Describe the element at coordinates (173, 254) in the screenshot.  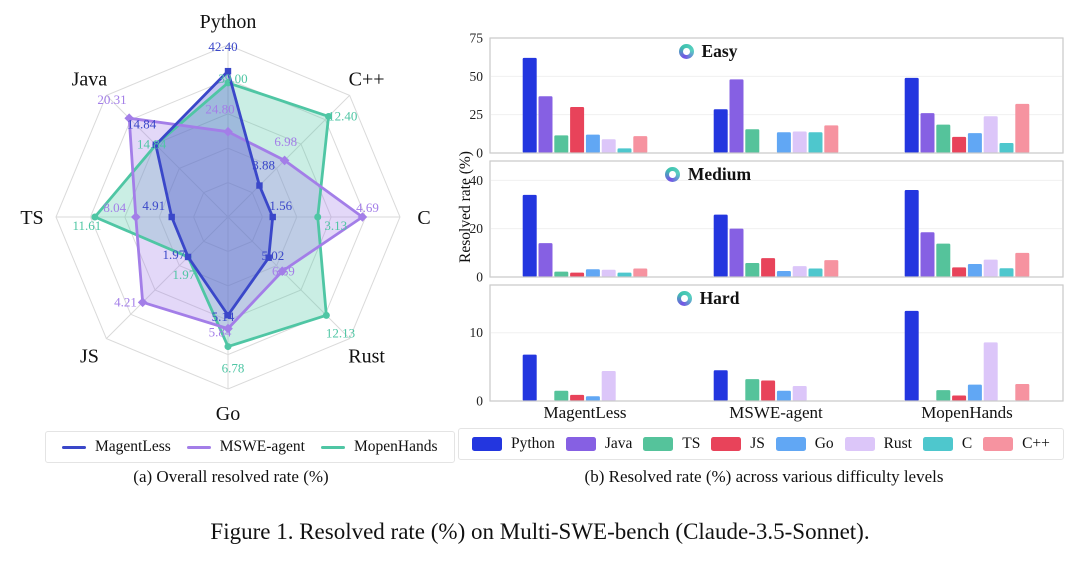
I see `radar-value-label: 1.97` at that location.